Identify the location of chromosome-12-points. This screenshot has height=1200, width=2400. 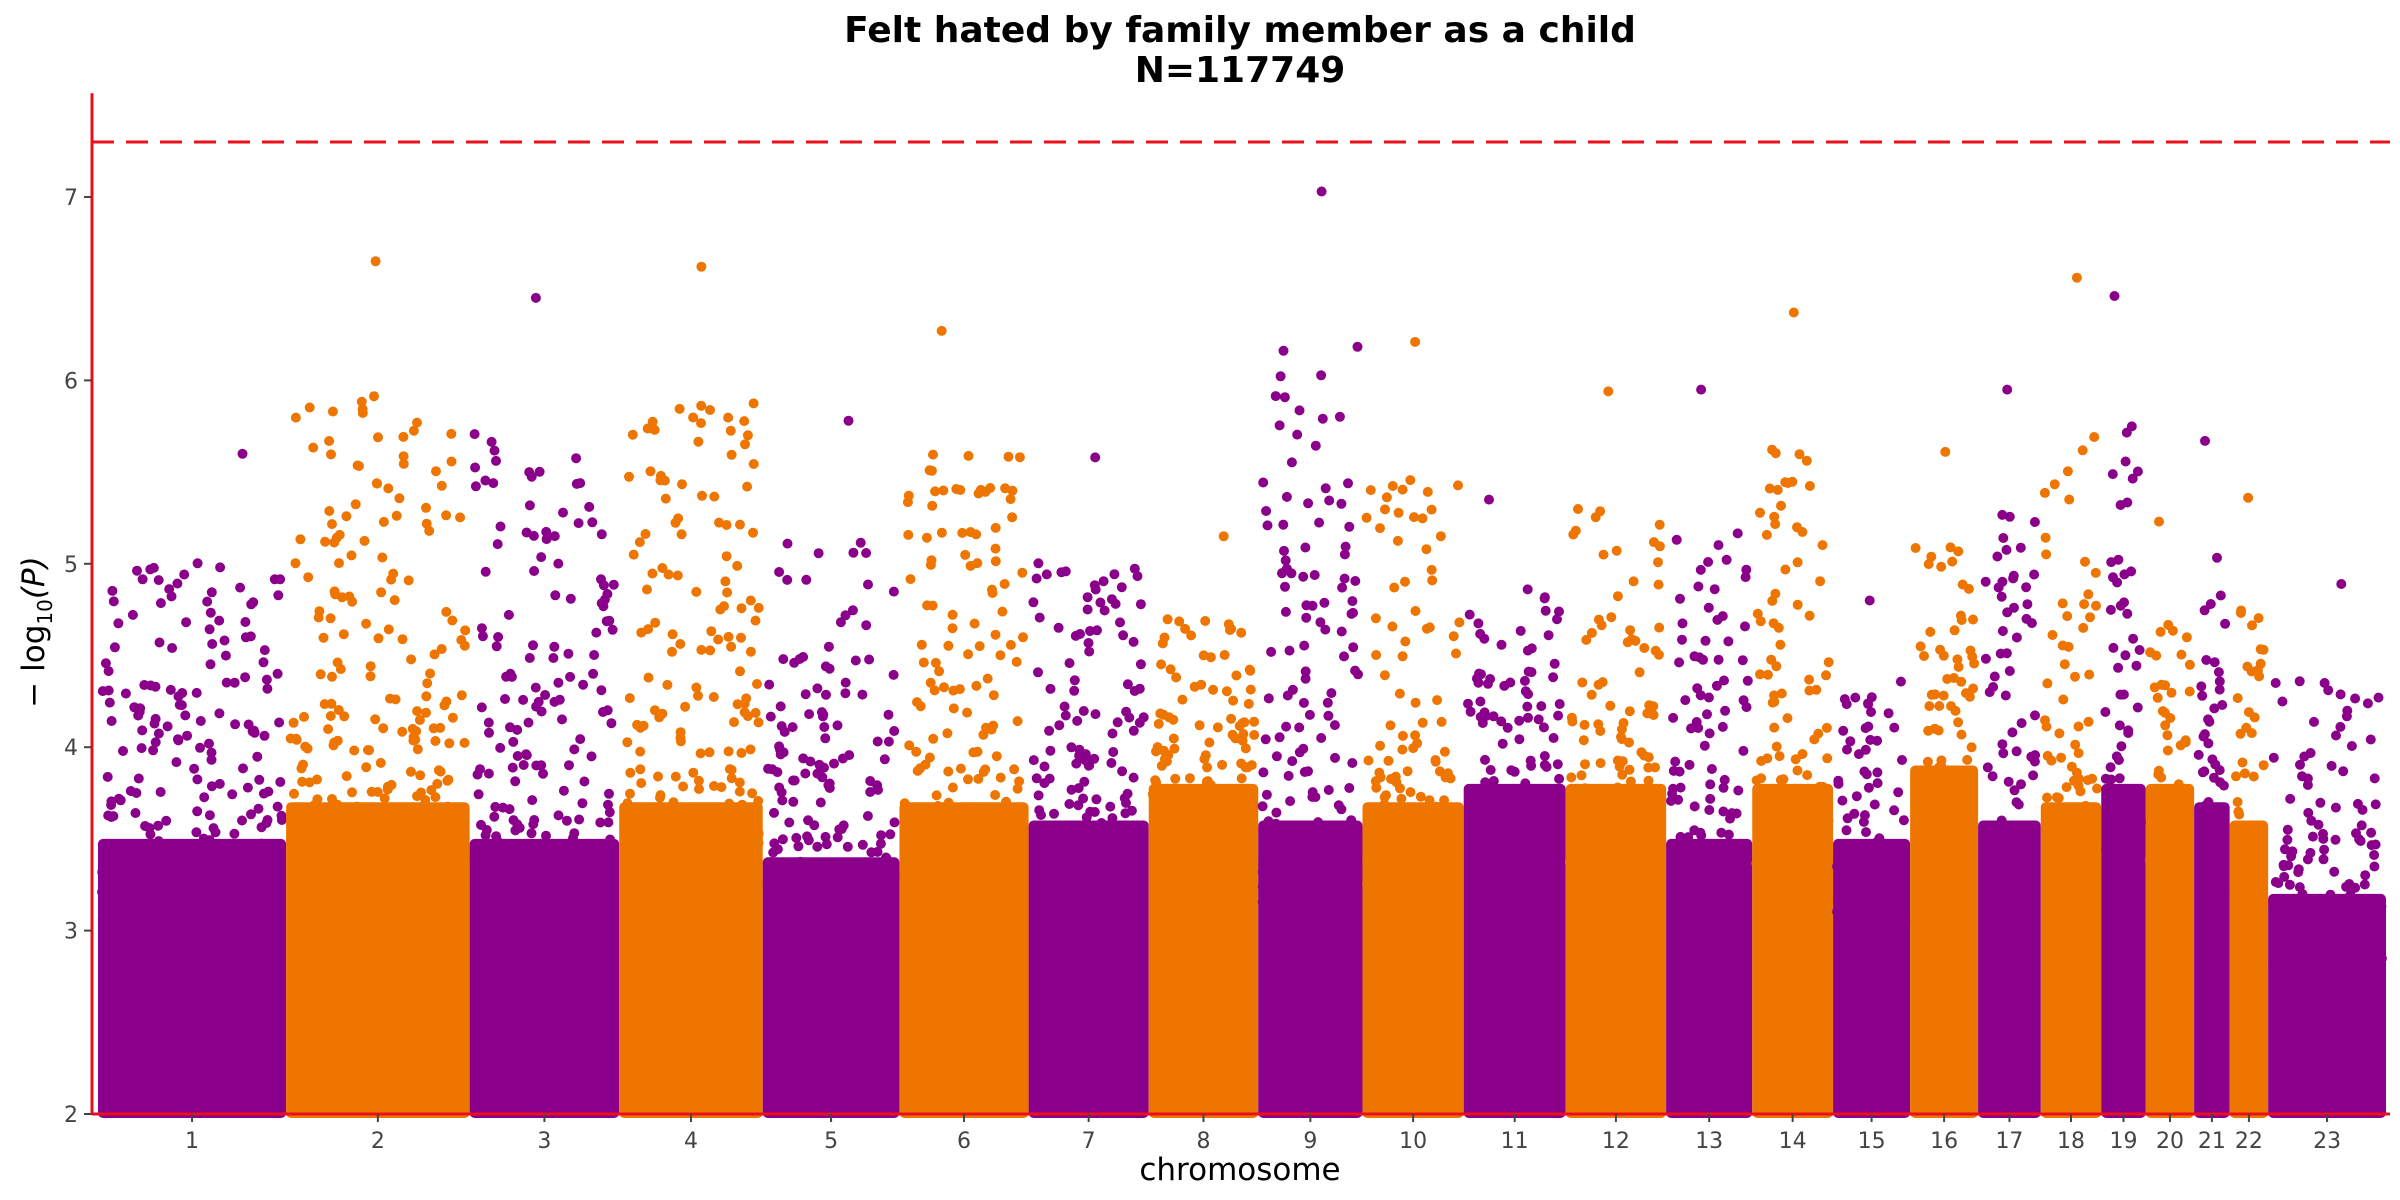
(1615, 752).